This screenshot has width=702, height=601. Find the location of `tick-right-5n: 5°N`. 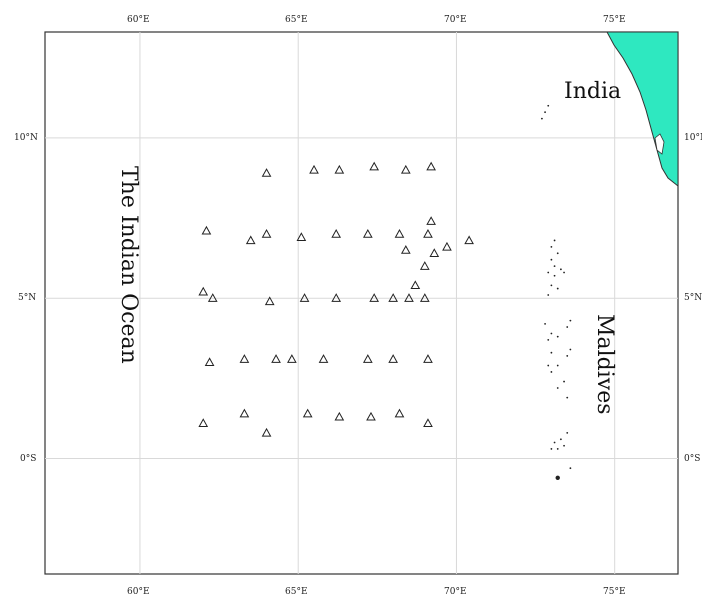

tick-right-5n: 5°N is located at coordinates (693, 298).